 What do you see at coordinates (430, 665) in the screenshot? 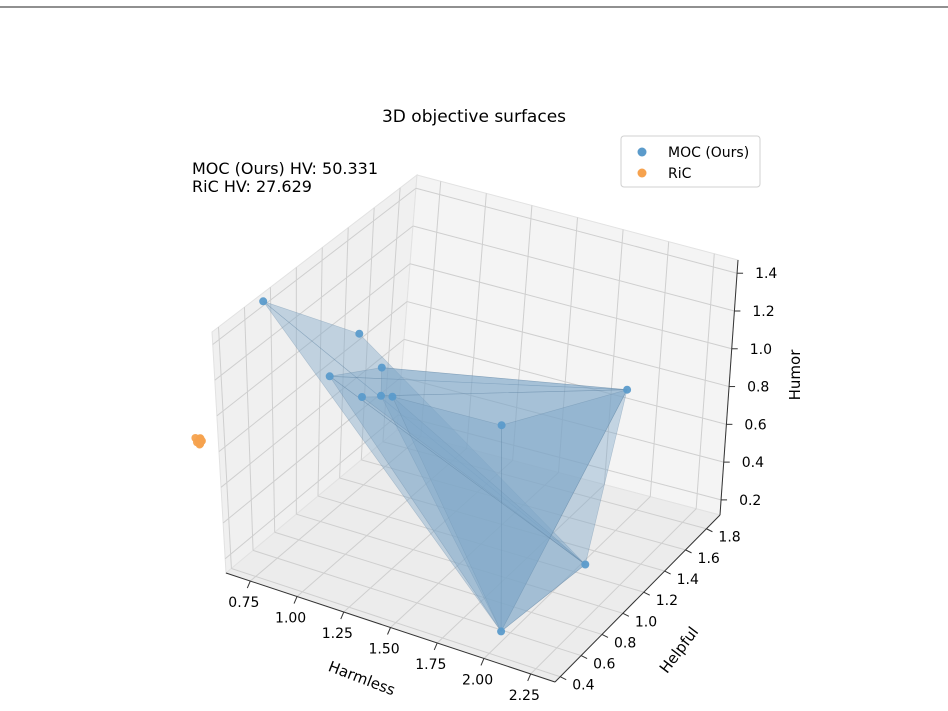
I see `x-tick-label-4: 1.75` at bounding box center [430, 665].